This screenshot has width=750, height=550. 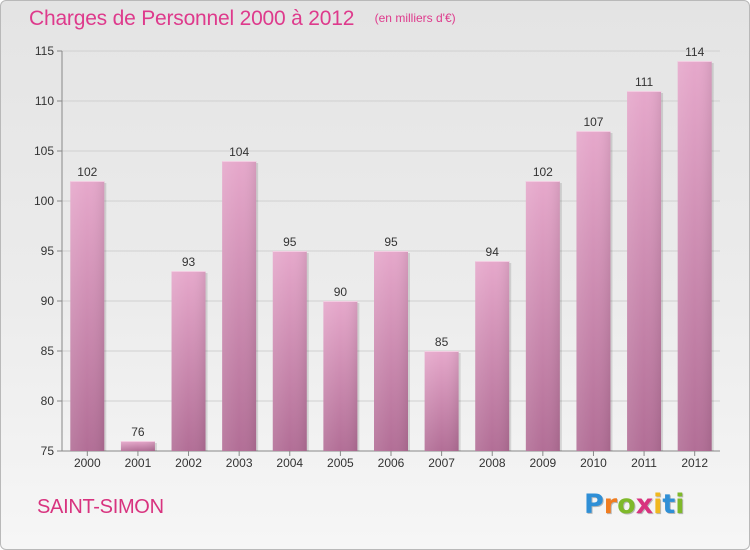 What do you see at coordinates (644, 82) in the screenshot?
I see `bar-value-label: 111` at bounding box center [644, 82].